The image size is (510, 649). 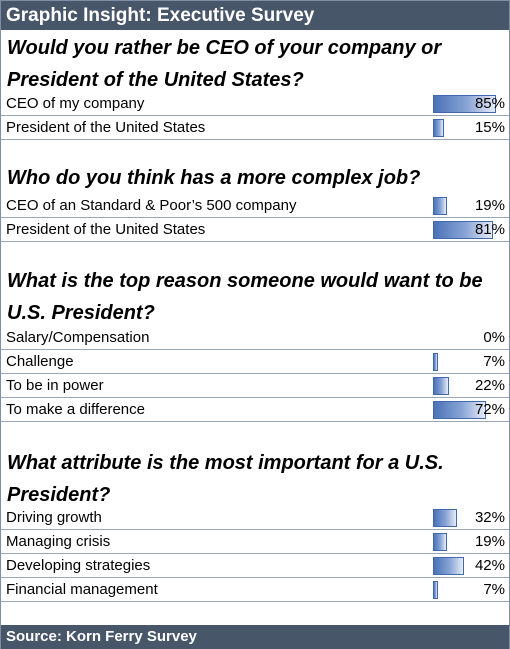 What do you see at coordinates (55, 385) in the screenshot?
I see `answer-label: To be in power` at bounding box center [55, 385].